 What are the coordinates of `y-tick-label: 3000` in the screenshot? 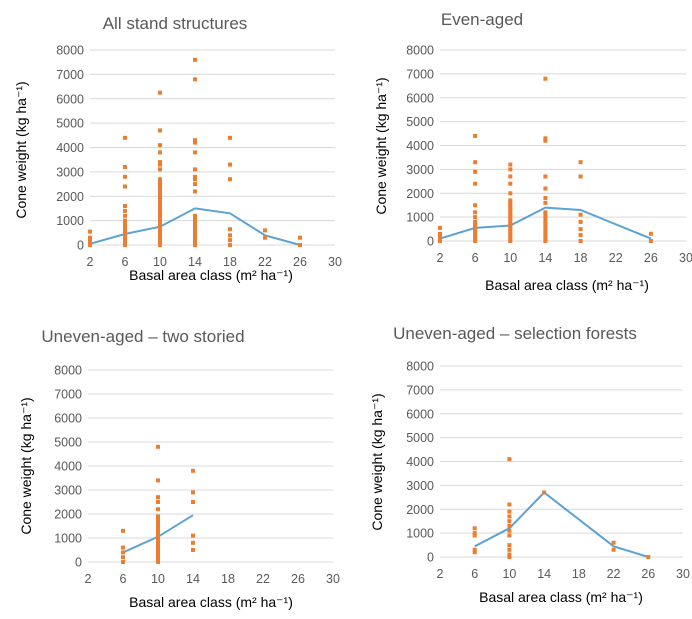 It's located at (420, 486).